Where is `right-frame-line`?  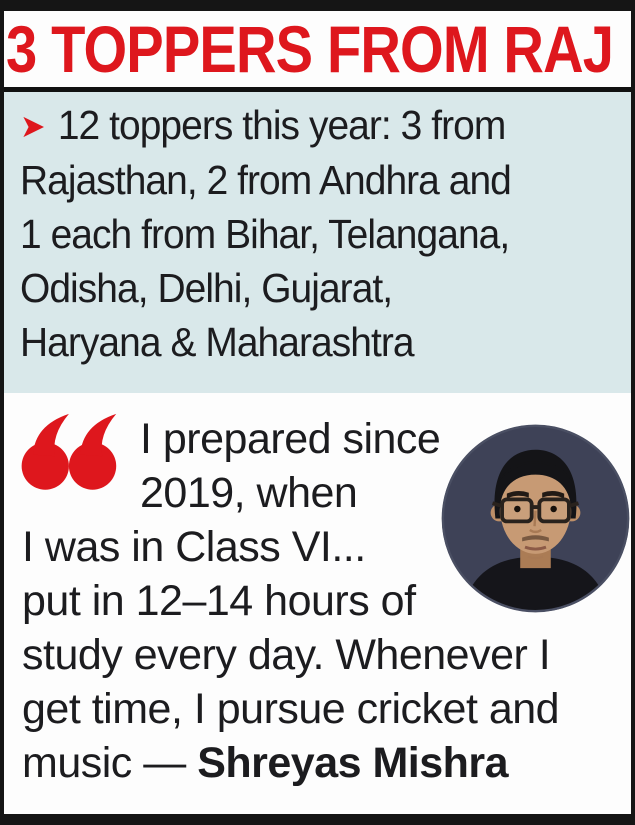
right-frame-line is located at coordinates (633, 412).